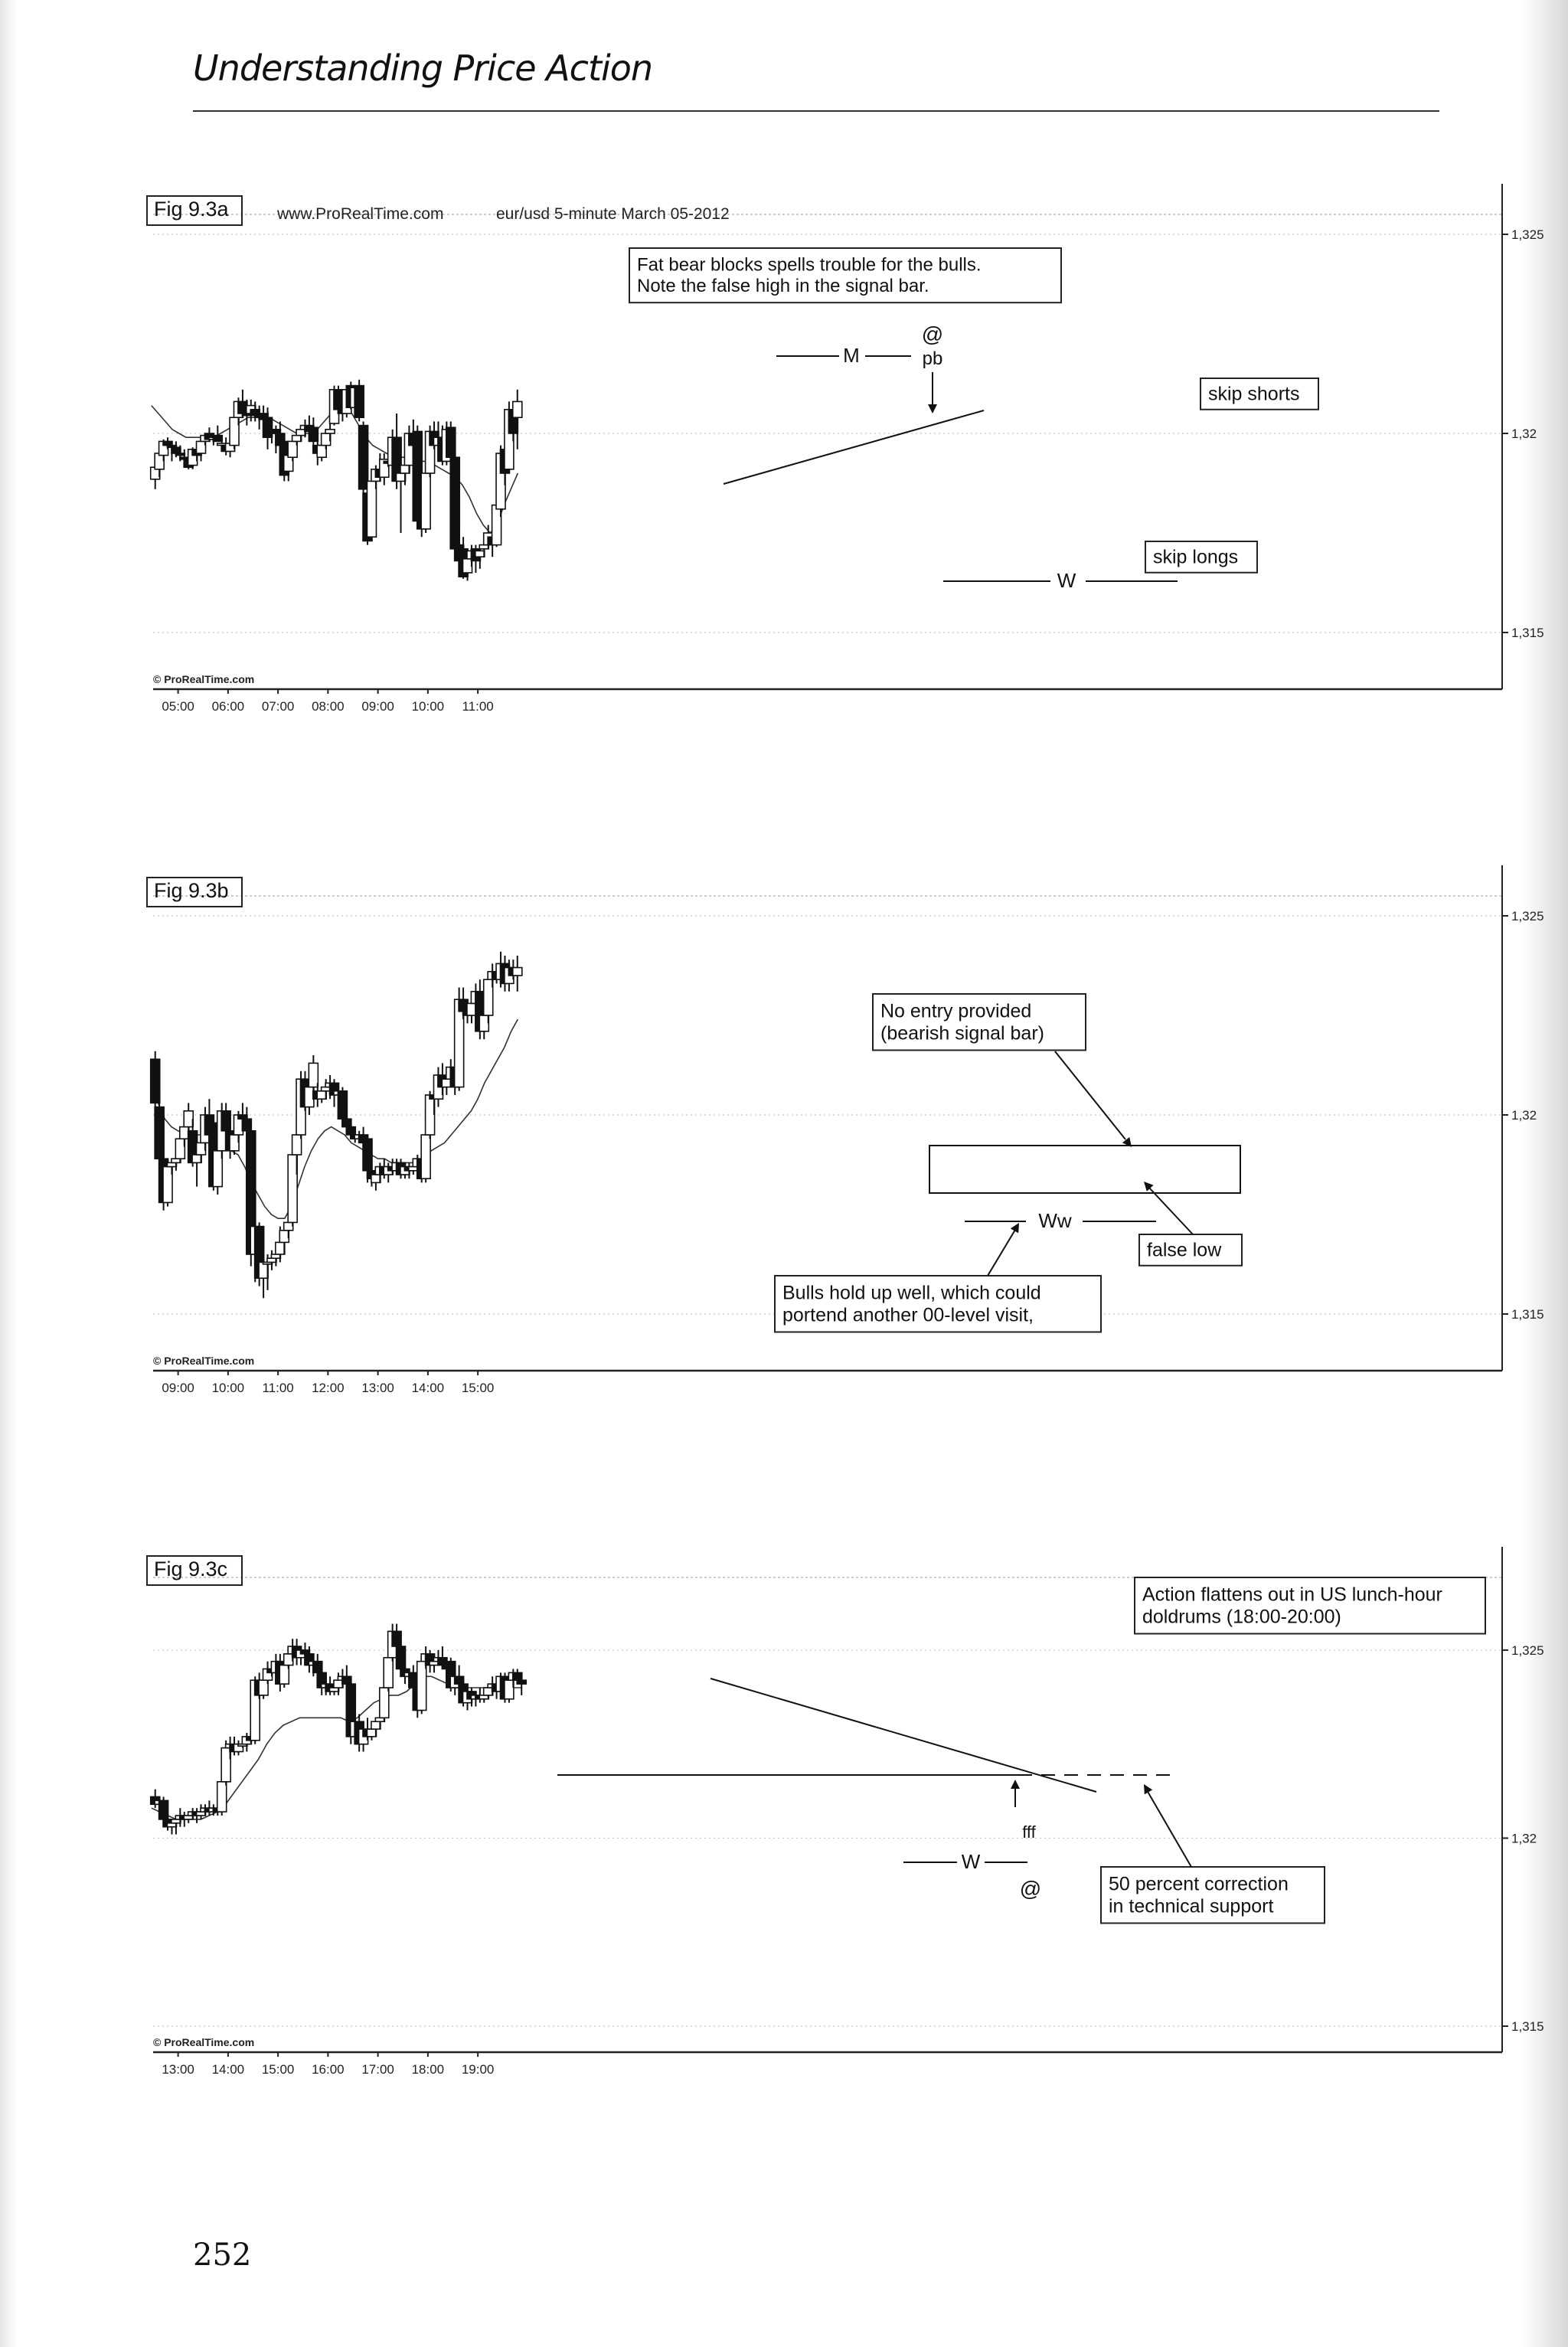  Describe the element at coordinates (278, 706) in the screenshot. I see `x-tick-label: 07:00` at that location.